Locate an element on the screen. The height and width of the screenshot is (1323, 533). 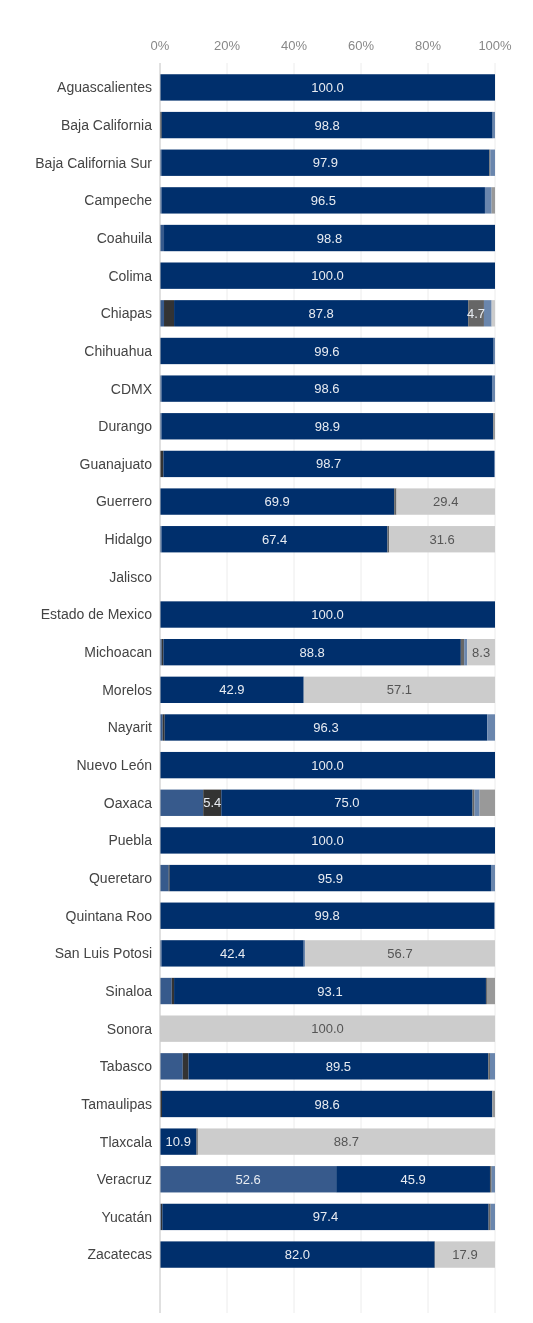
data-label: 98.7 is located at coordinates (329, 464).